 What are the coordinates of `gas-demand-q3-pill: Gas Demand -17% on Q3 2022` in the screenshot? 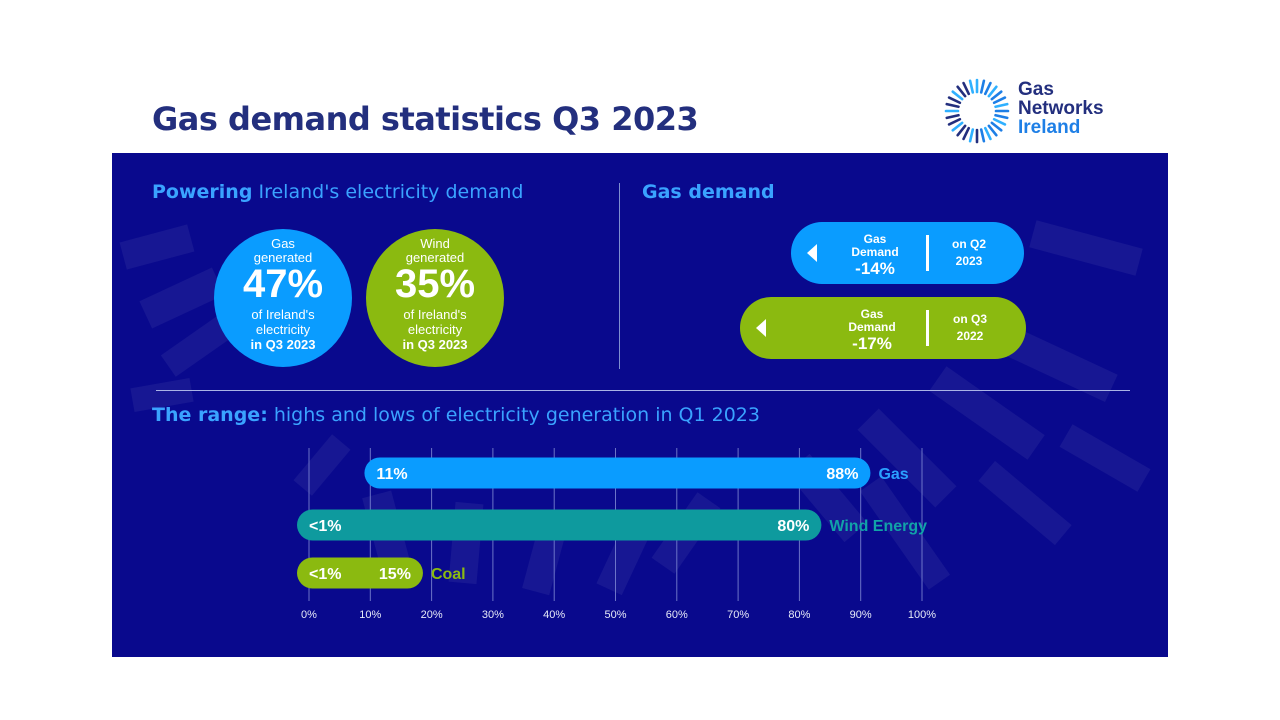 It's located at (883, 328).